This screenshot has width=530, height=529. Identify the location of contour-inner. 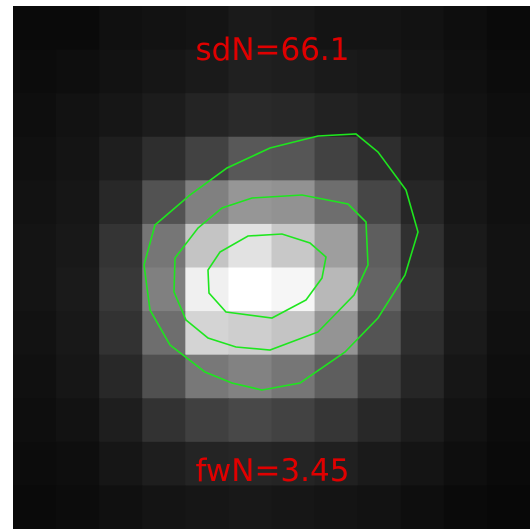
(267, 276).